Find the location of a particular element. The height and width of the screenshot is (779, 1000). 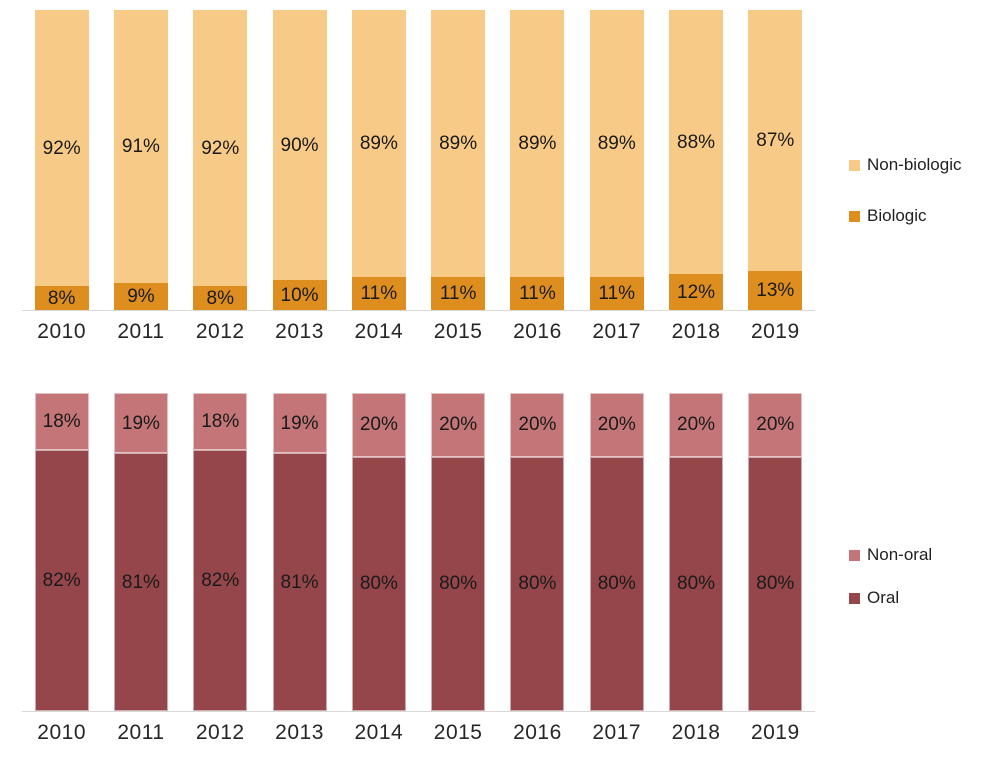

segment-non-oral-2010: 18% is located at coordinates (61, 422).